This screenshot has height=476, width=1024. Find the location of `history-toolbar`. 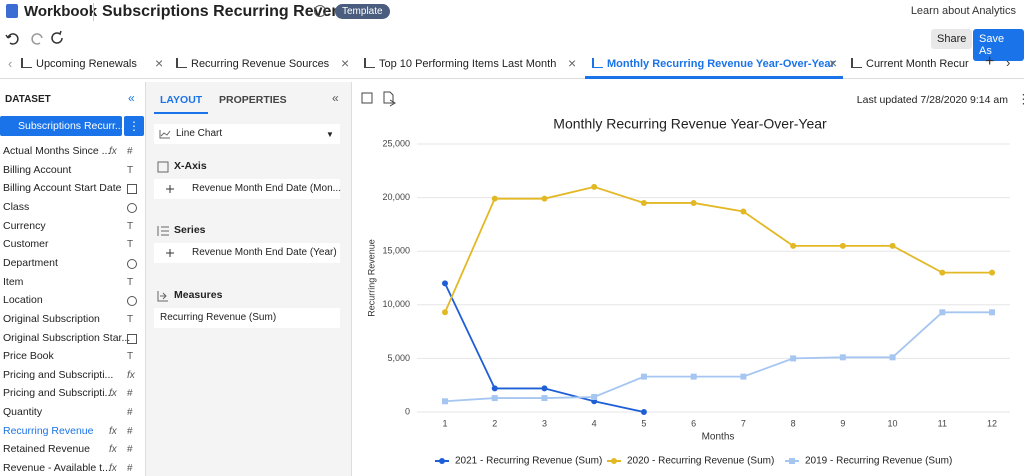

history-toolbar is located at coordinates (34, 37).